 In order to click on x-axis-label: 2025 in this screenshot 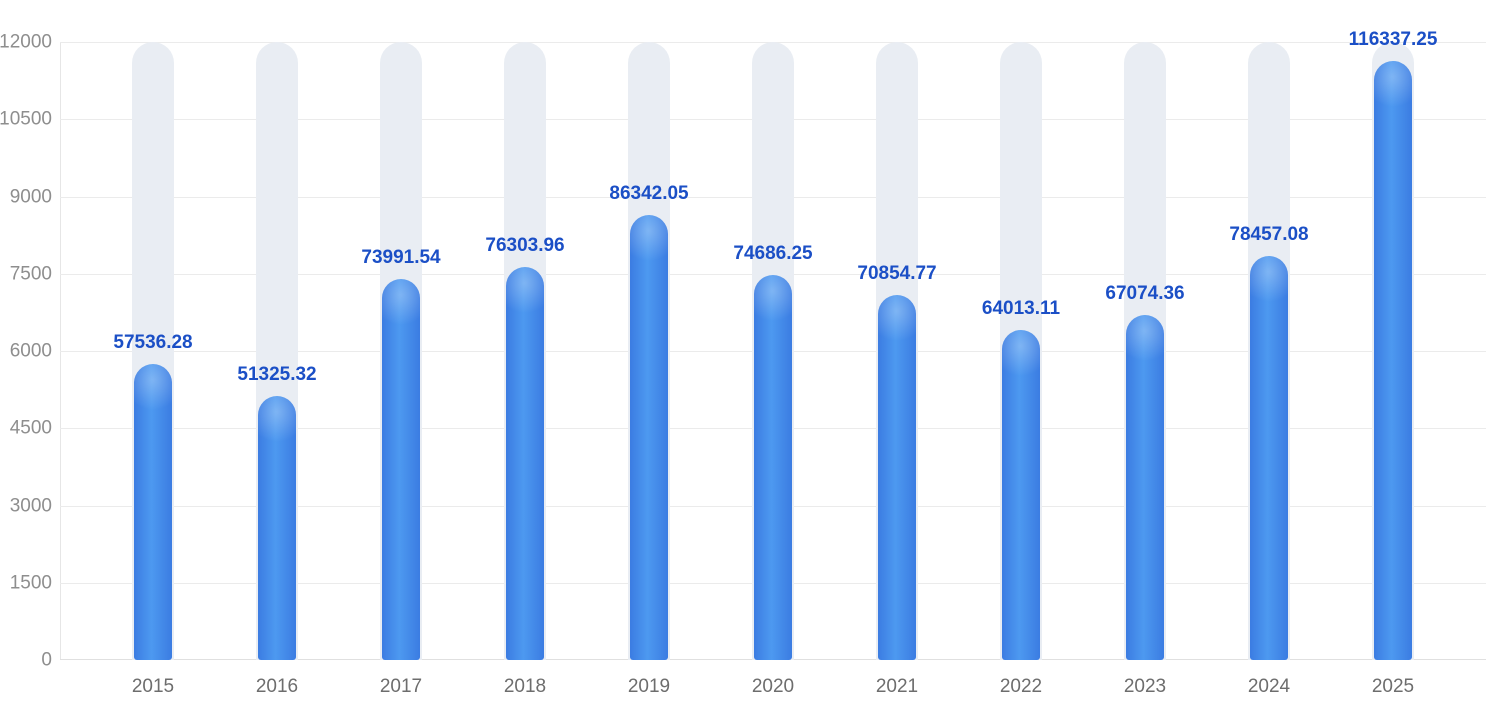, I will do `click(1393, 686)`.